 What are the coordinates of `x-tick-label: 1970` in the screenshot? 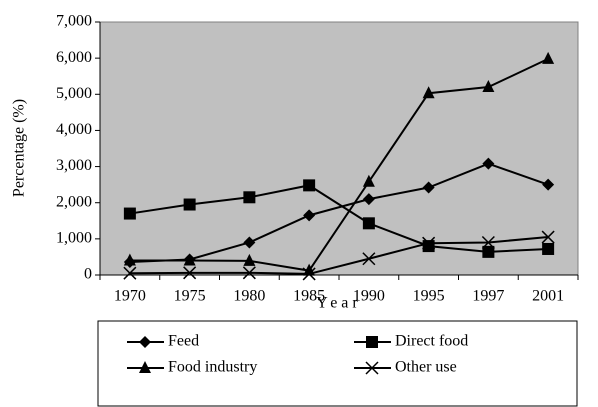 It's located at (130, 296).